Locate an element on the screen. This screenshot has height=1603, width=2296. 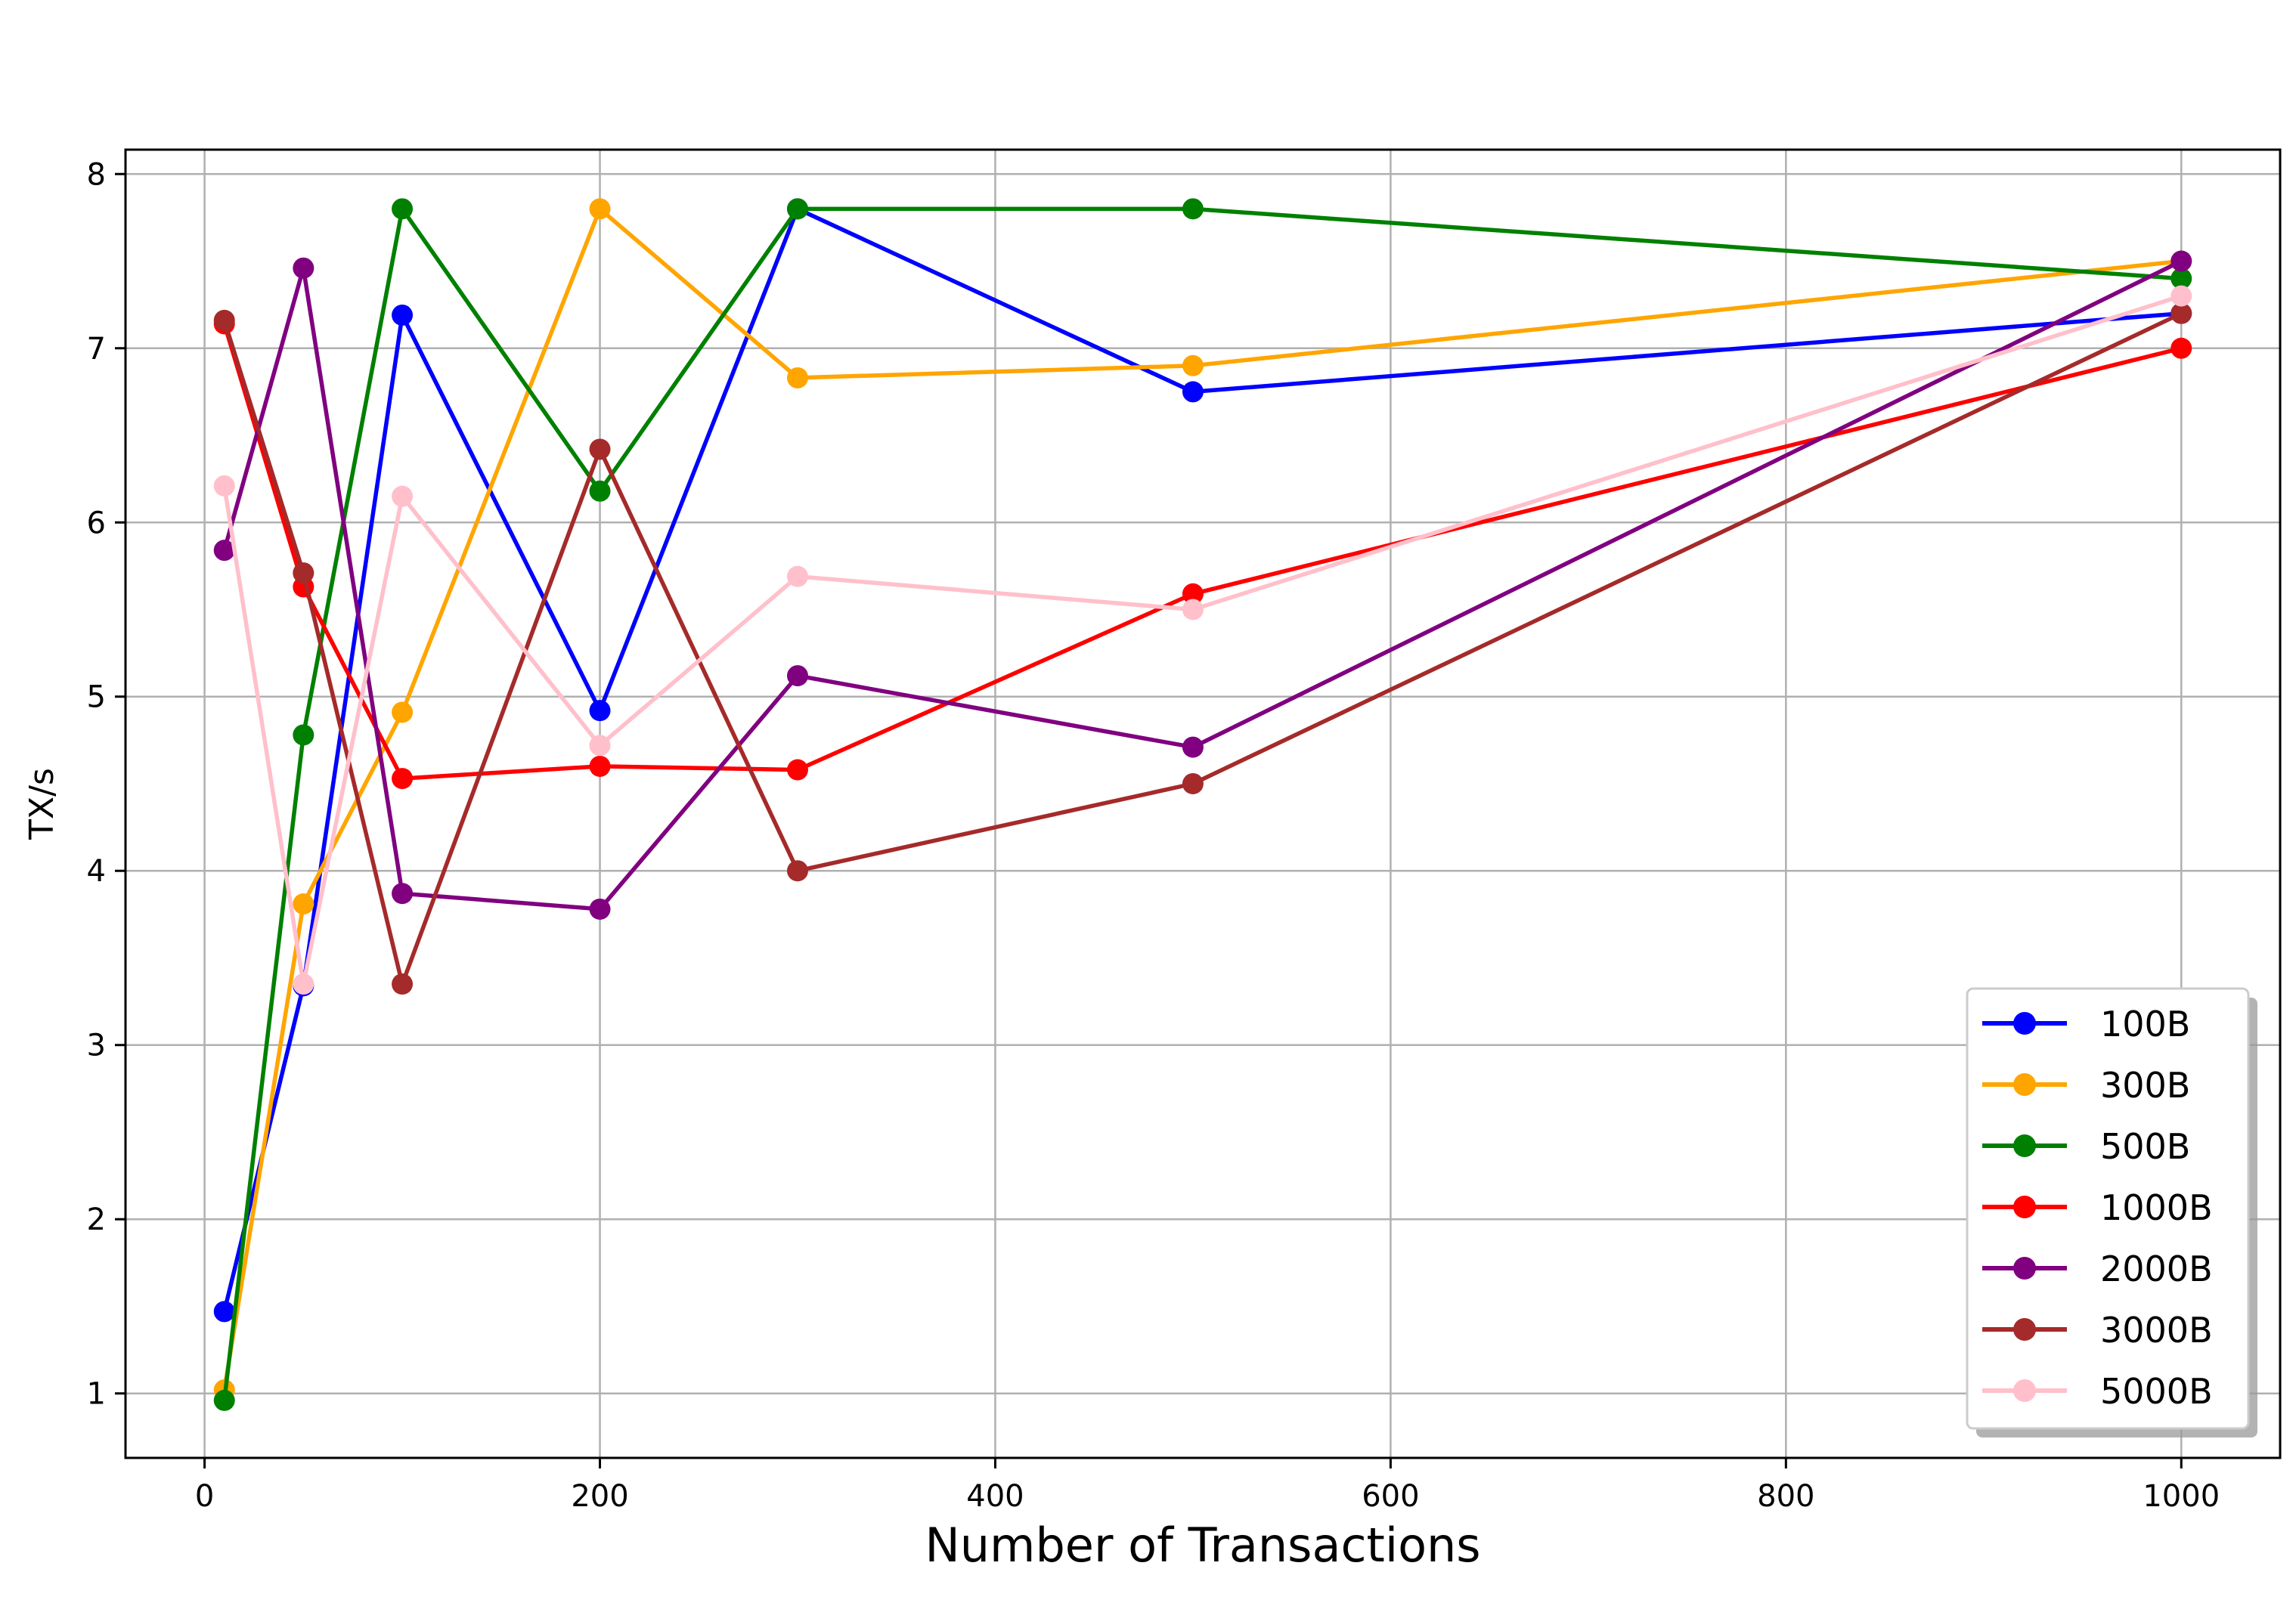
x-tick-label: 1000 is located at coordinates (2181, 1497).